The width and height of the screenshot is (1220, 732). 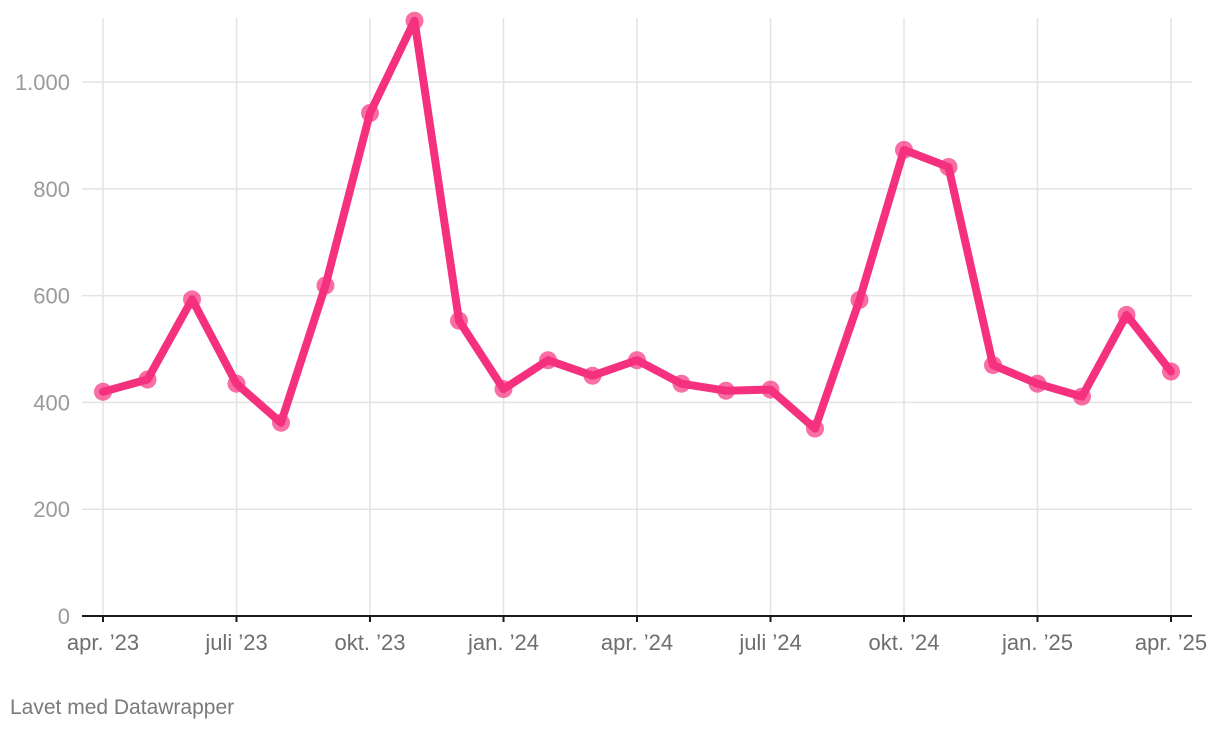 I want to click on x-tick-label: apr. ’25, so click(x=1171, y=642).